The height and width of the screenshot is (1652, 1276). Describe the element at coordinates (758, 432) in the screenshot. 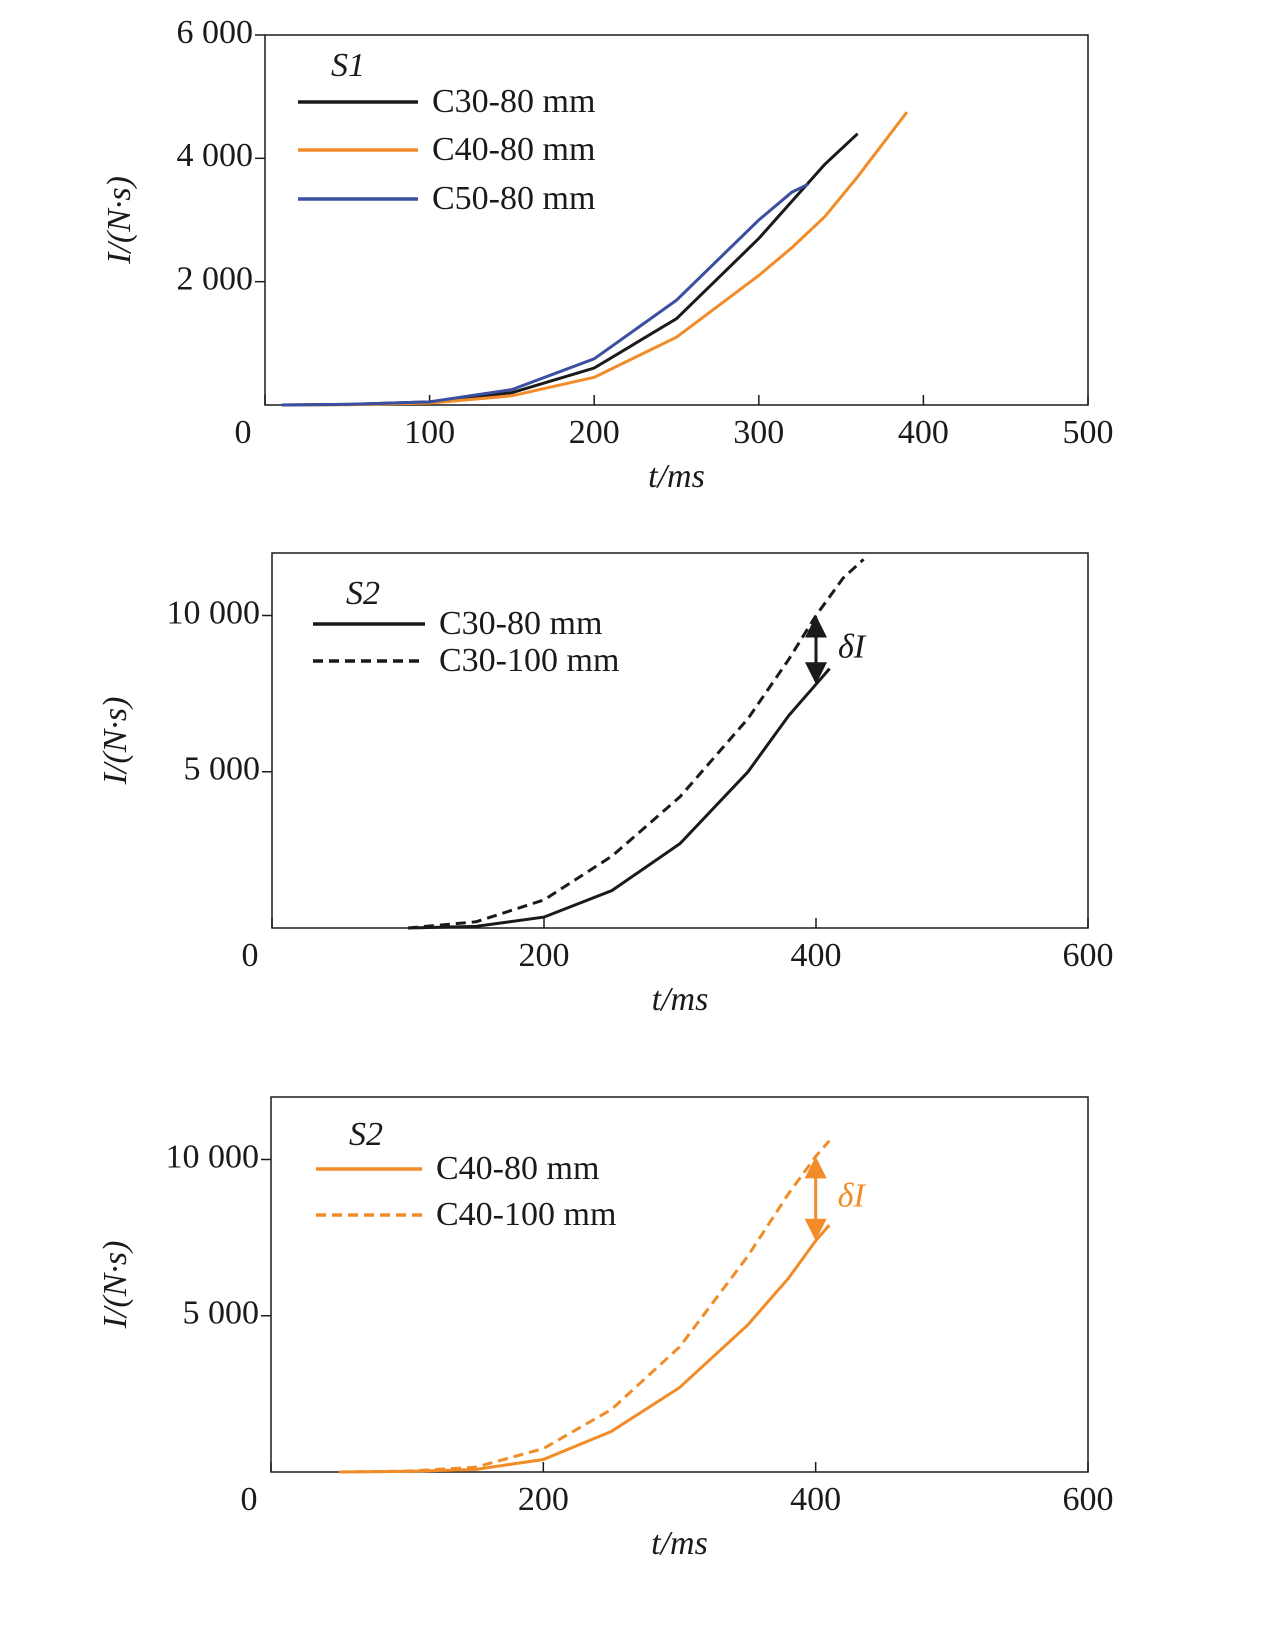

I see `x-tick-label: 300` at that location.